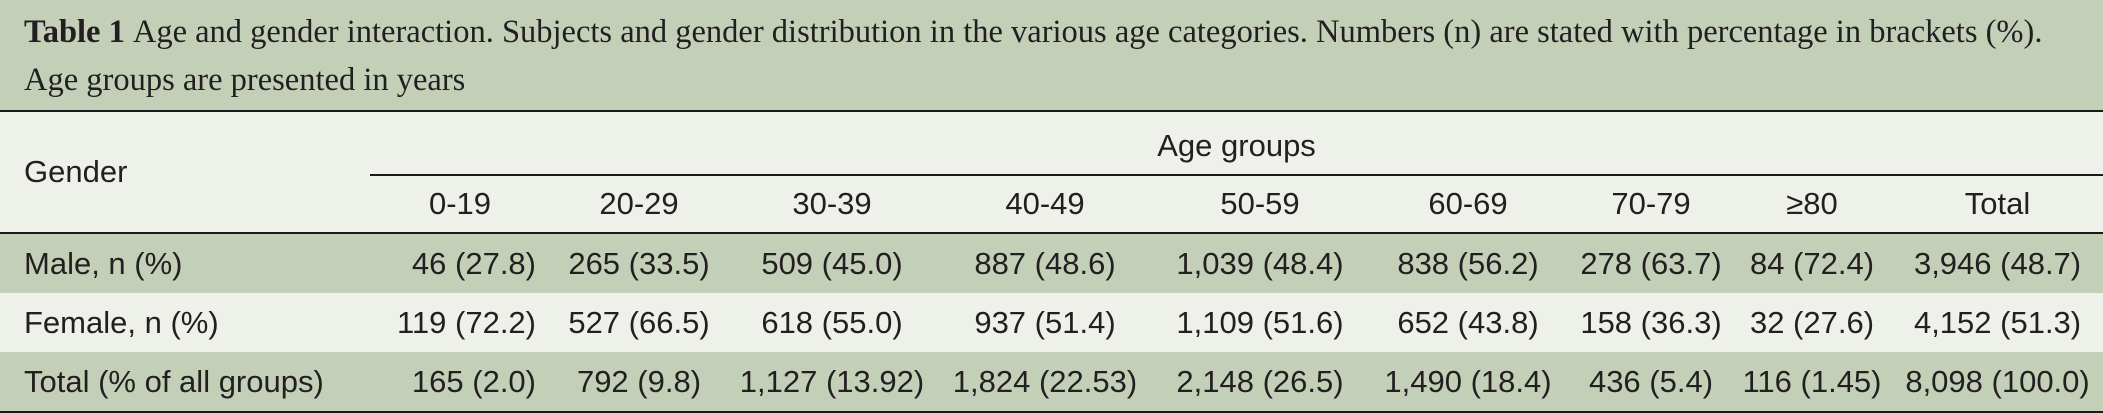 The width and height of the screenshot is (2103, 413). I want to click on table-cell: 158 (36.3), so click(1651, 322).